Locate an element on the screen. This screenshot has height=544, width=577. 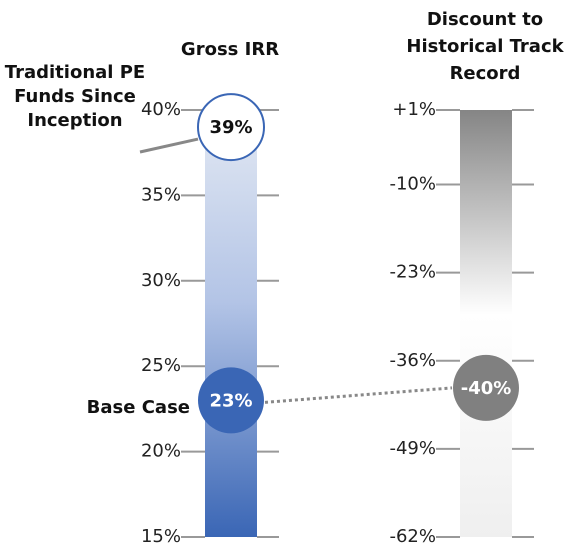
y-tick-label: 35% is located at coordinates (161, 194).